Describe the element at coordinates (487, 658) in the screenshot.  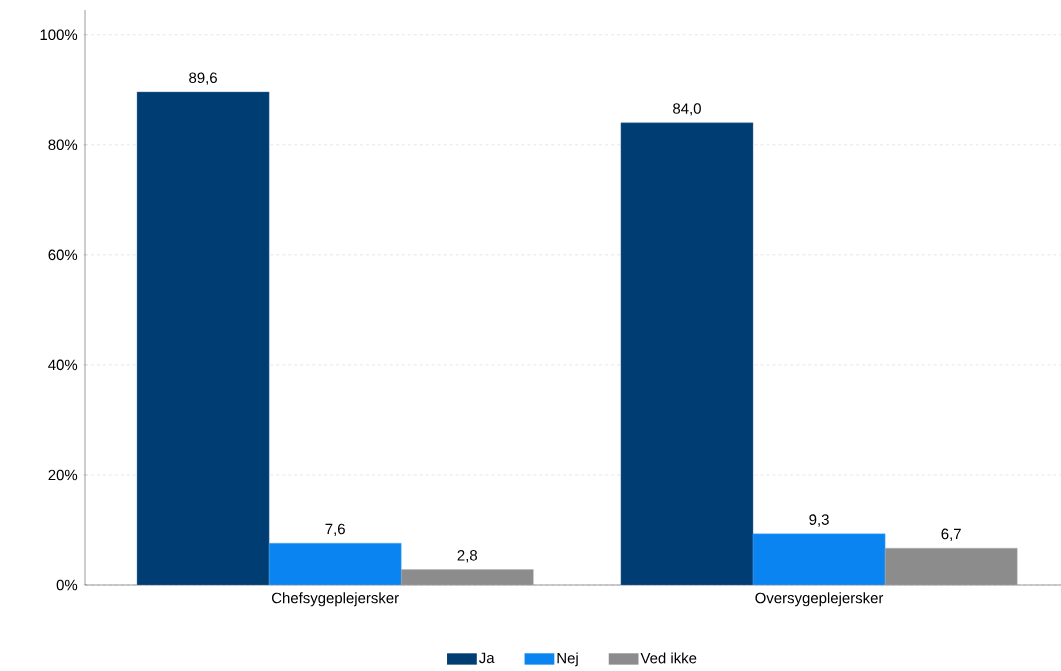
I see `legend-label: Ja` at that location.